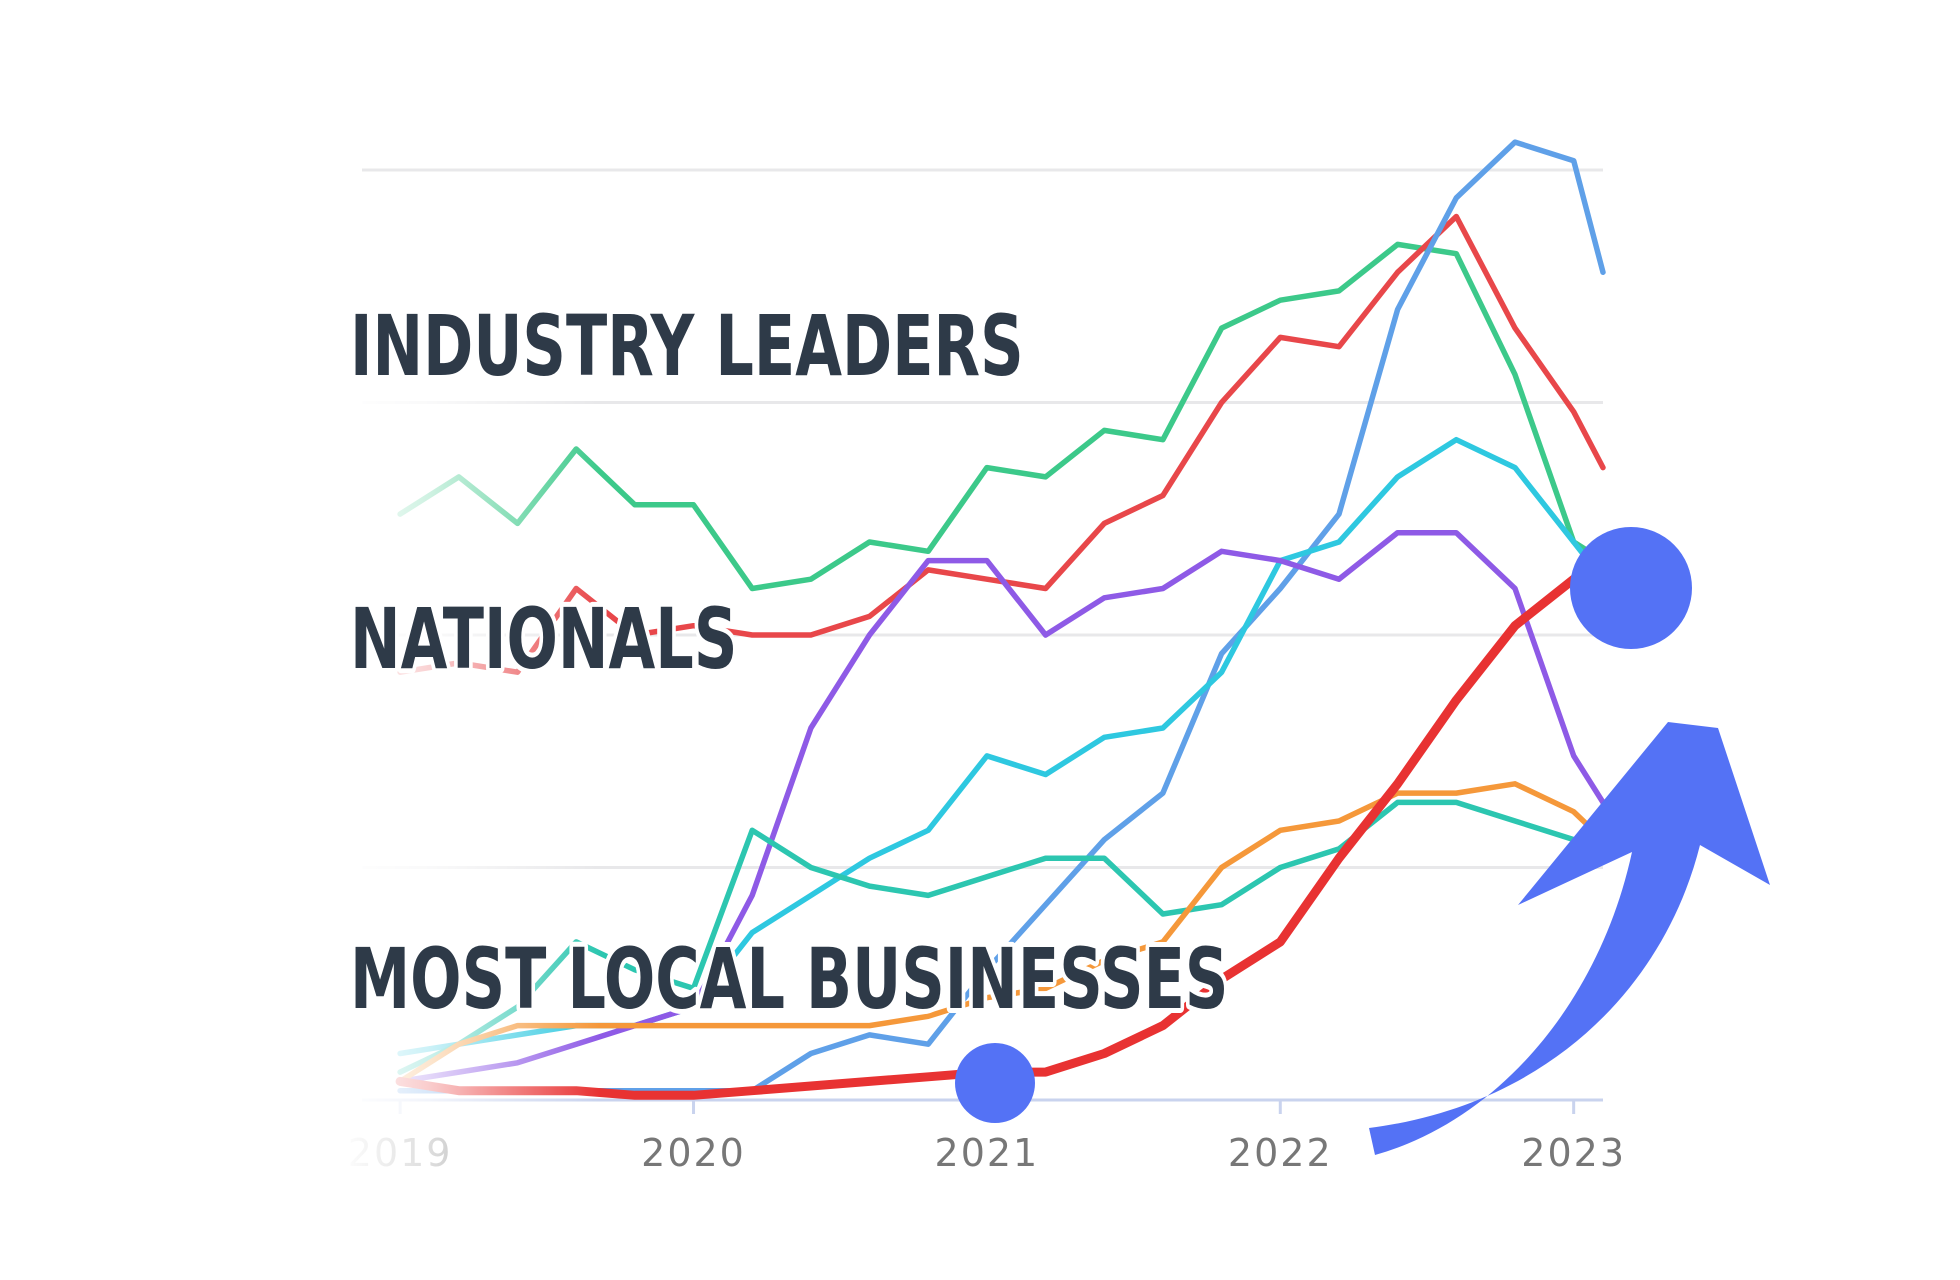 The image size is (1960, 1280). Describe the element at coordinates (693, 1153) in the screenshot. I see `x-tick-label: 2020` at that location.